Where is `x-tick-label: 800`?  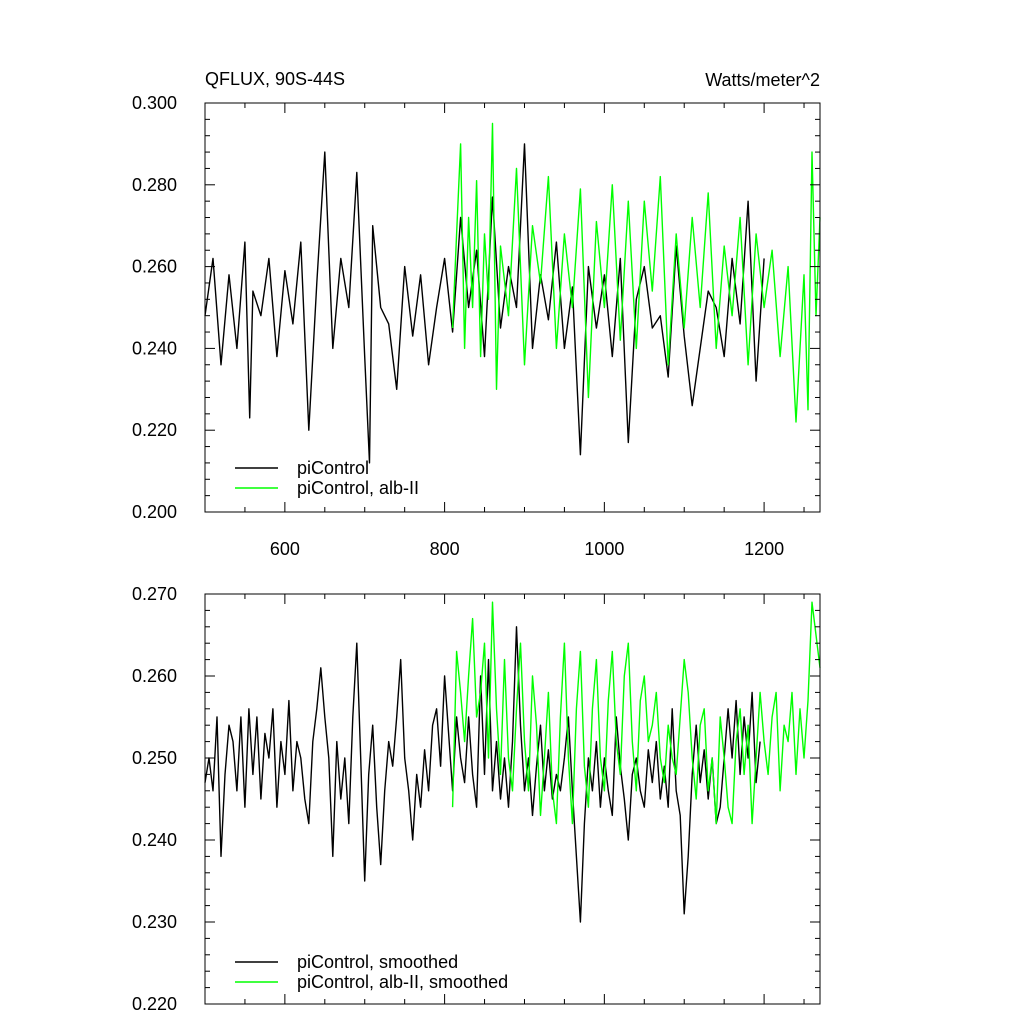 x-tick-label: 800 is located at coordinates (445, 549).